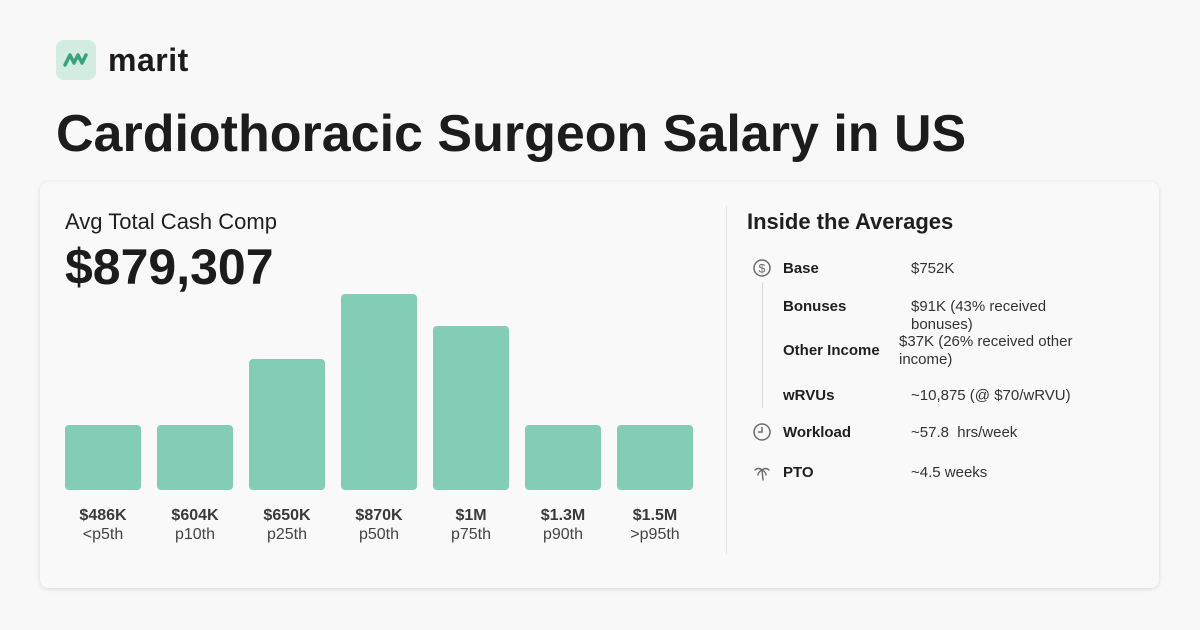 This screenshot has width=1200, height=630. What do you see at coordinates (949, 472) in the screenshot?
I see `pto-value: ~4.5 weeks` at bounding box center [949, 472].